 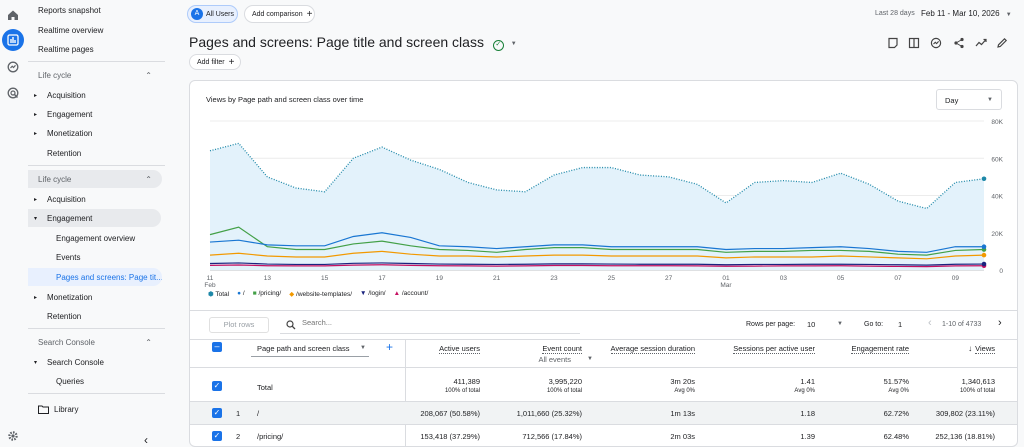 What do you see at coordinates (880, 349) in the screenshot?
I see `col-engagement-rate: Engagement rate` at bounding box center [880, 349].